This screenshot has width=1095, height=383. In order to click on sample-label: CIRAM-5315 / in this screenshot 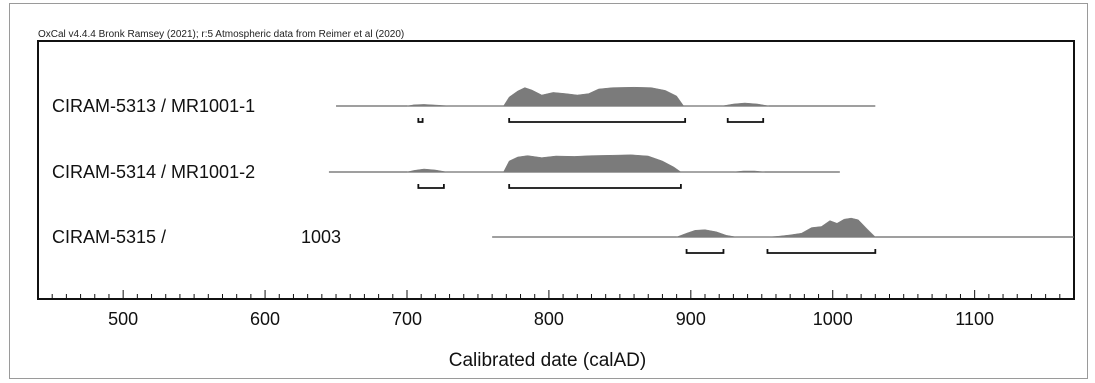, I will do `click(109, 237)`.